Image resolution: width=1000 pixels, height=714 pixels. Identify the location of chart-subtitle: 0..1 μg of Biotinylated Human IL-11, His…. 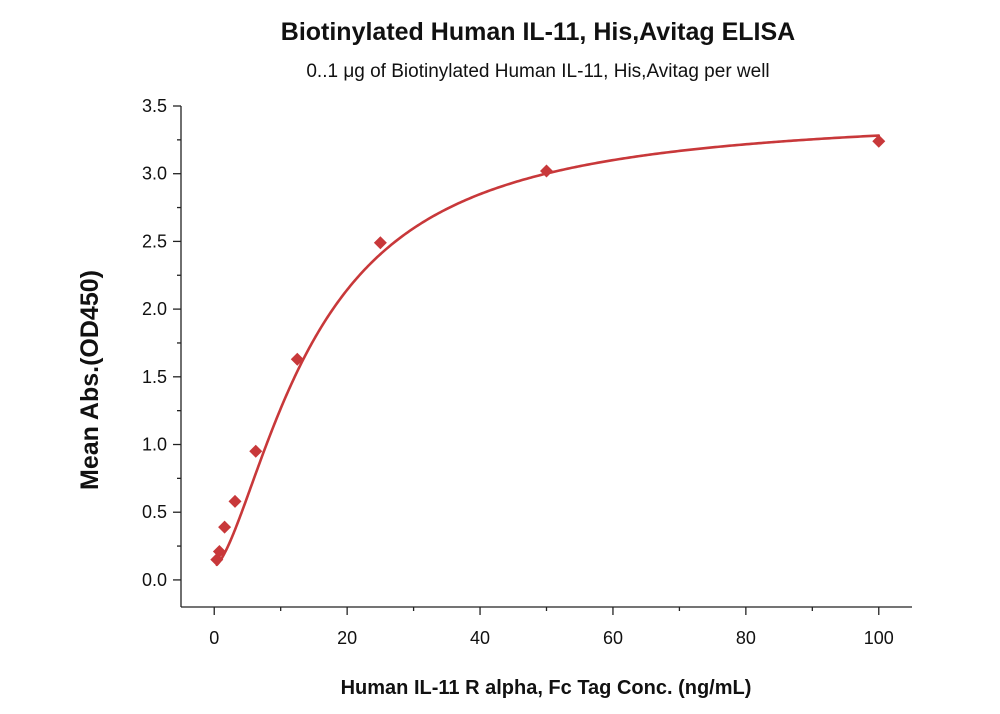
(537, 71).